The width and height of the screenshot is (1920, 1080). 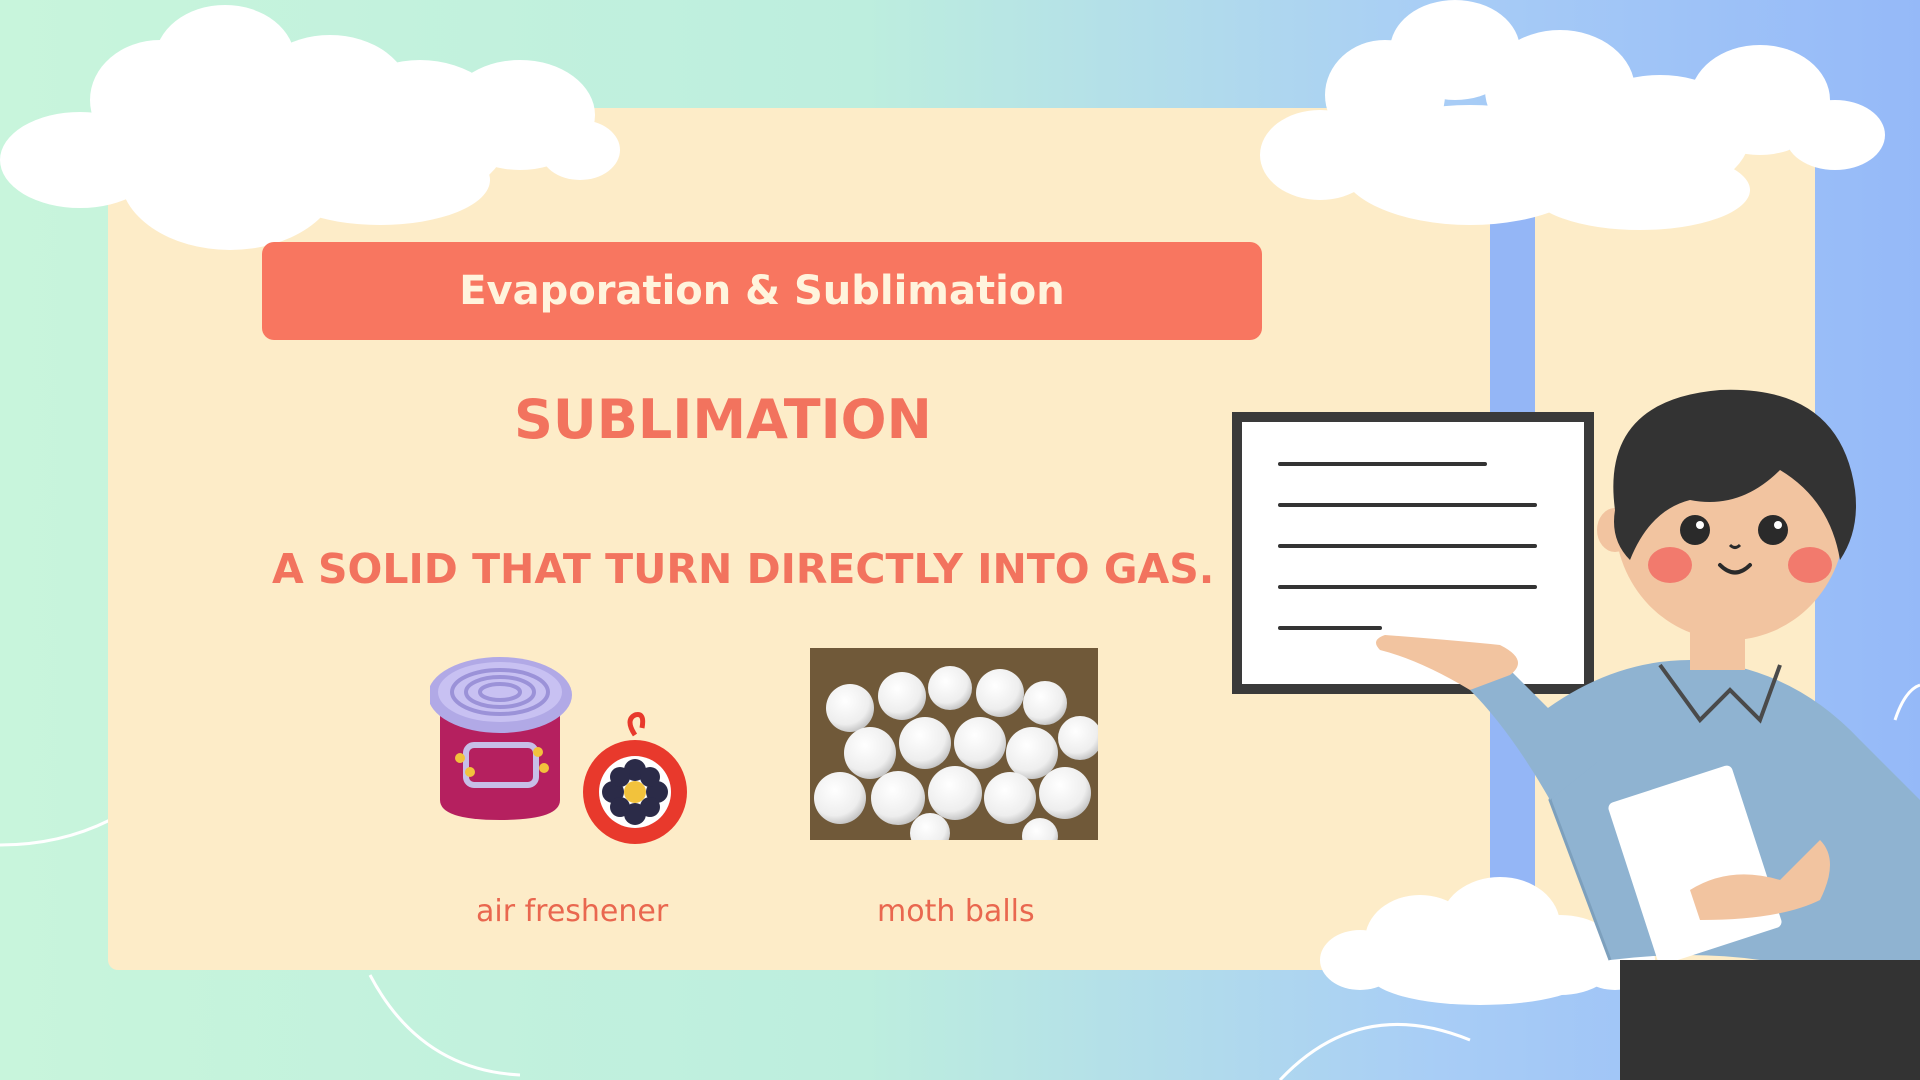 I want to click on title-banner: Evaporation & Sublimation, so click(x=762, y=291).